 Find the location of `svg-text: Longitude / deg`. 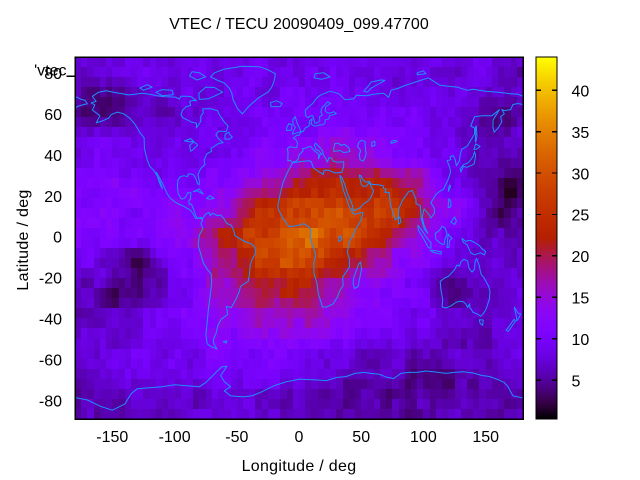

svg-text: Longitude / deg is located at coordinates (299, 466).